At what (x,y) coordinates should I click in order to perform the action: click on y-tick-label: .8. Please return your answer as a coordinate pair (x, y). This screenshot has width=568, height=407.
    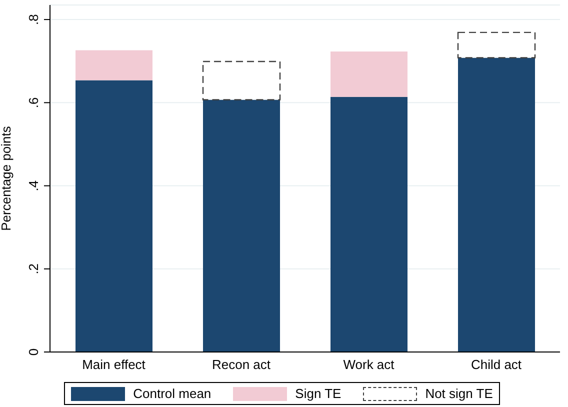
    Looking at the image, I should click on (33, 19).